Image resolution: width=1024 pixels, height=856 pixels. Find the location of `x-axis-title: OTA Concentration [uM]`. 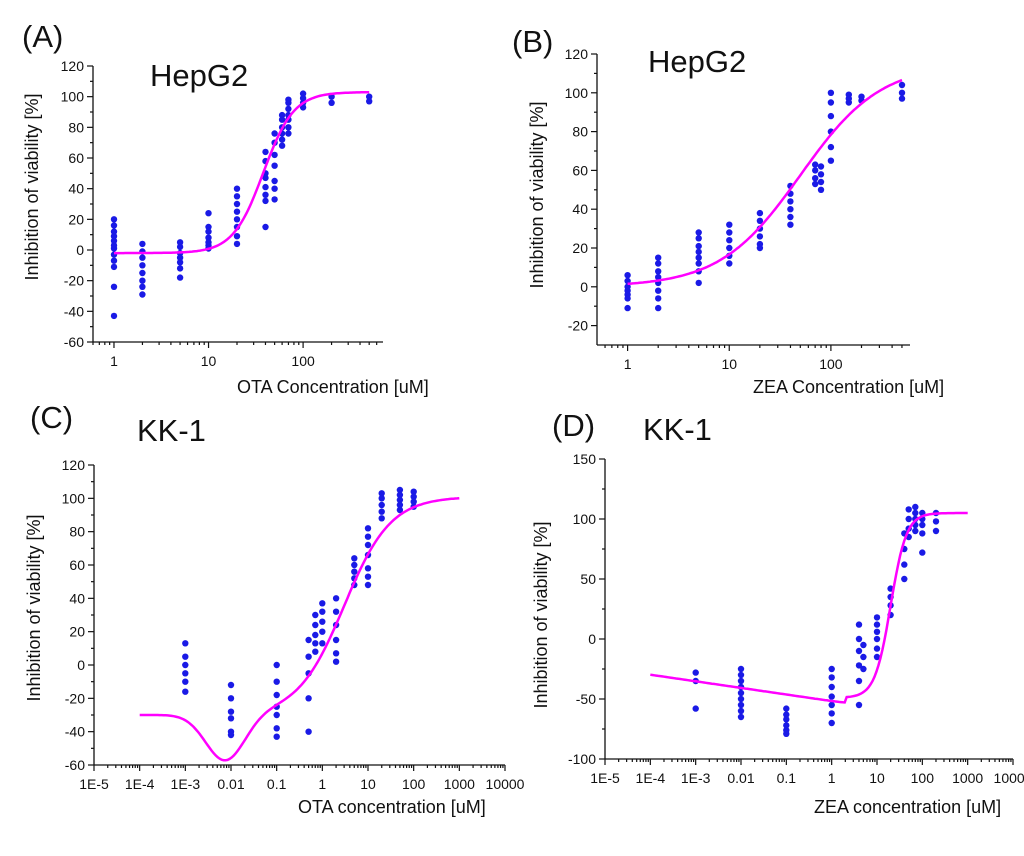

x-axis-title: OTA Concentration [uM] is located at coordinates (333, 387).